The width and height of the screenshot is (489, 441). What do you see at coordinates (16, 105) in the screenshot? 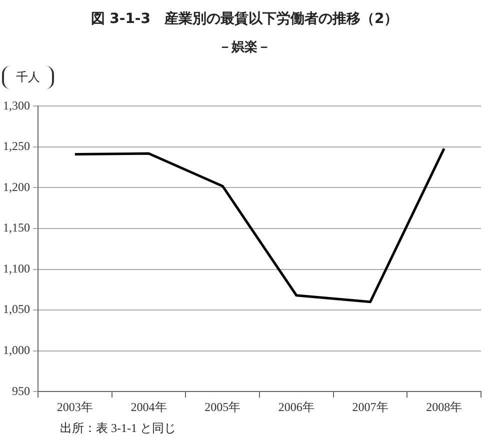
I see `y-tick-label: 1,300` at bounding box center [16, 105].